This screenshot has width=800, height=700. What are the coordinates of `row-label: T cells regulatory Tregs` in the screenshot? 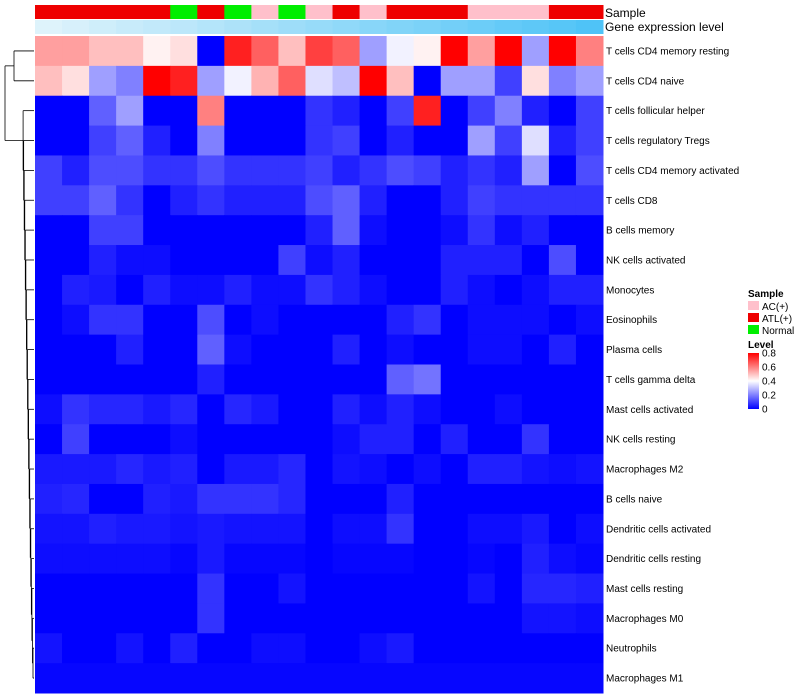 It's located at (658, 141).